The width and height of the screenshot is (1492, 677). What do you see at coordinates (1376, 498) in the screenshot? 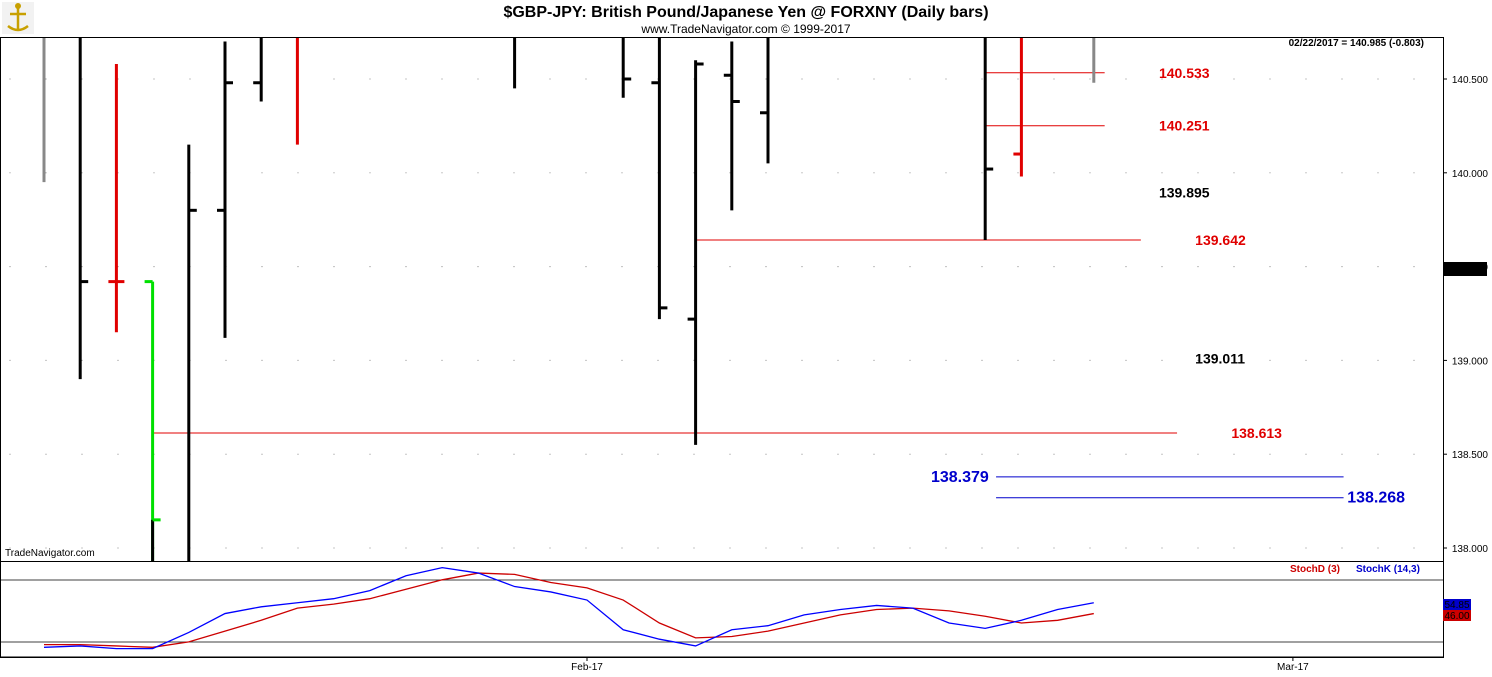
I see `blue-level-label: 138.268` at bounding box center [1376, 498].